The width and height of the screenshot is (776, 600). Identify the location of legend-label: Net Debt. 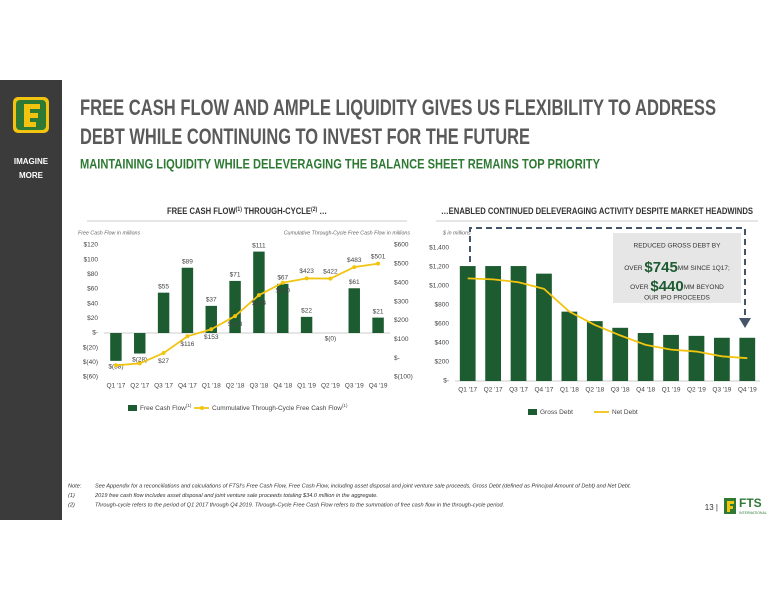
(625, 412).